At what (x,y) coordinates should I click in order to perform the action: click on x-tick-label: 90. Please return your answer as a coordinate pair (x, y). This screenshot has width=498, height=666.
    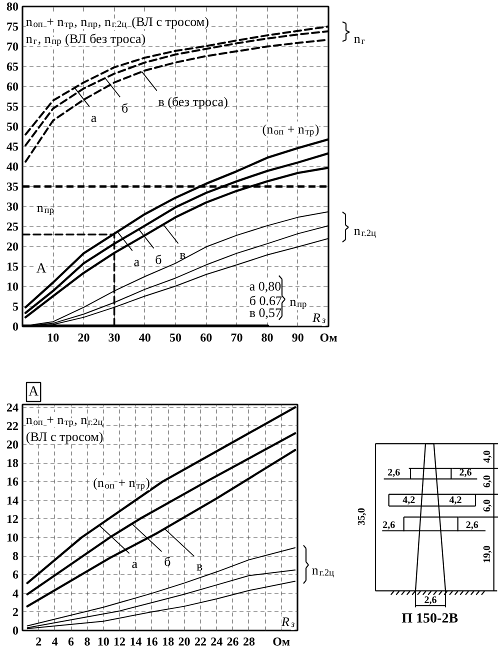
    Looking at the image, I should click on (298, 337).